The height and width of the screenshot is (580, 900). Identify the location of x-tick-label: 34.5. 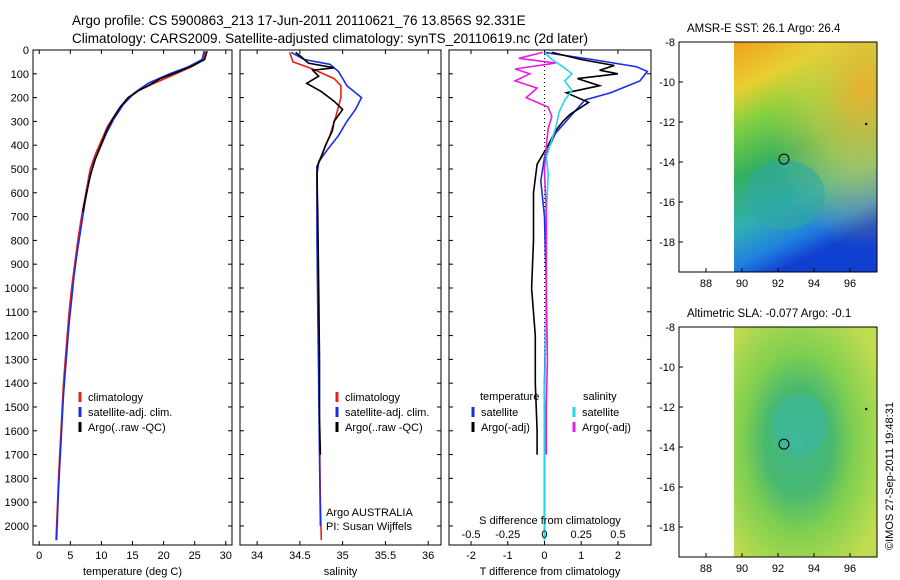
(299, 556).